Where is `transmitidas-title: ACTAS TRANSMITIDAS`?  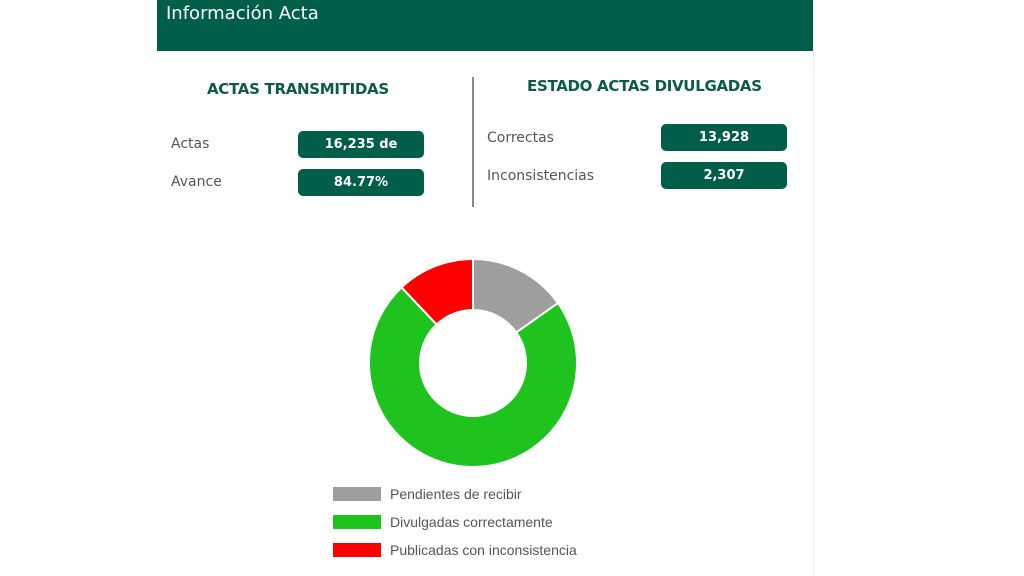 transmitidas-title: ACTAS TRANSMITIDAS is located at coordinates (298, 89).